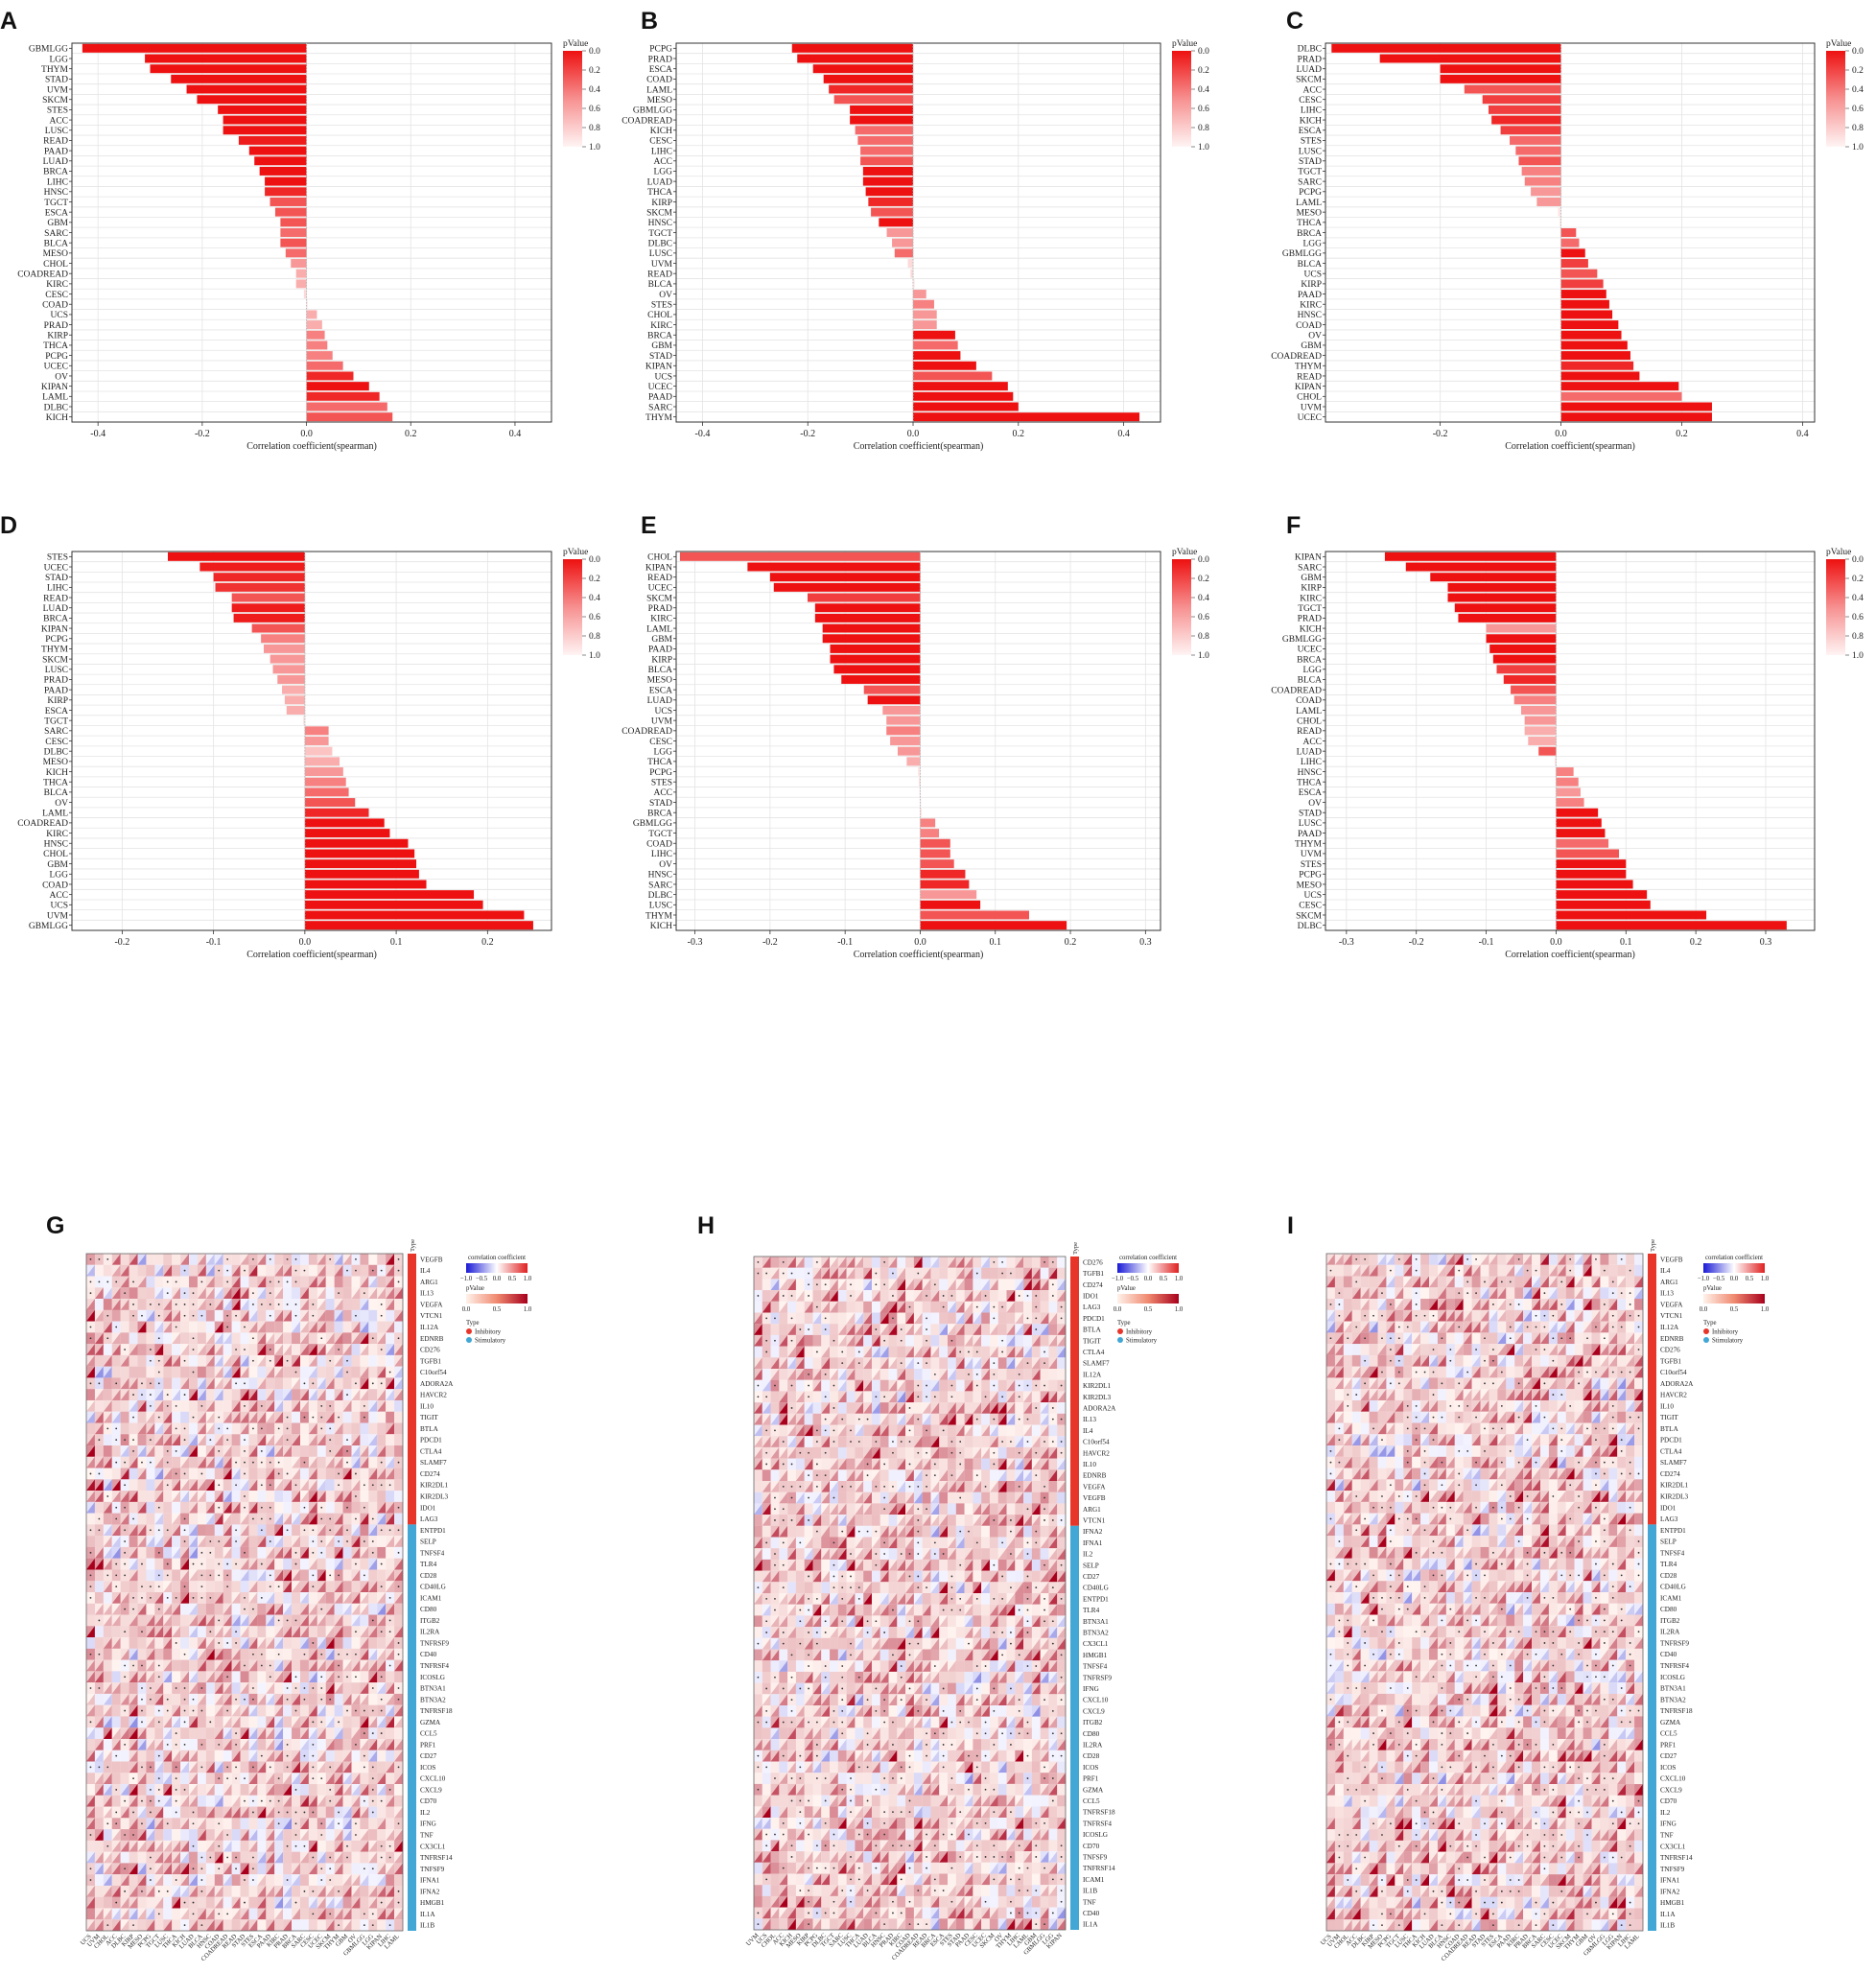 The width and height of the screenshot is (1876, 1973). I want to click on x-tick-label: 0.4, so click(1123, 434).